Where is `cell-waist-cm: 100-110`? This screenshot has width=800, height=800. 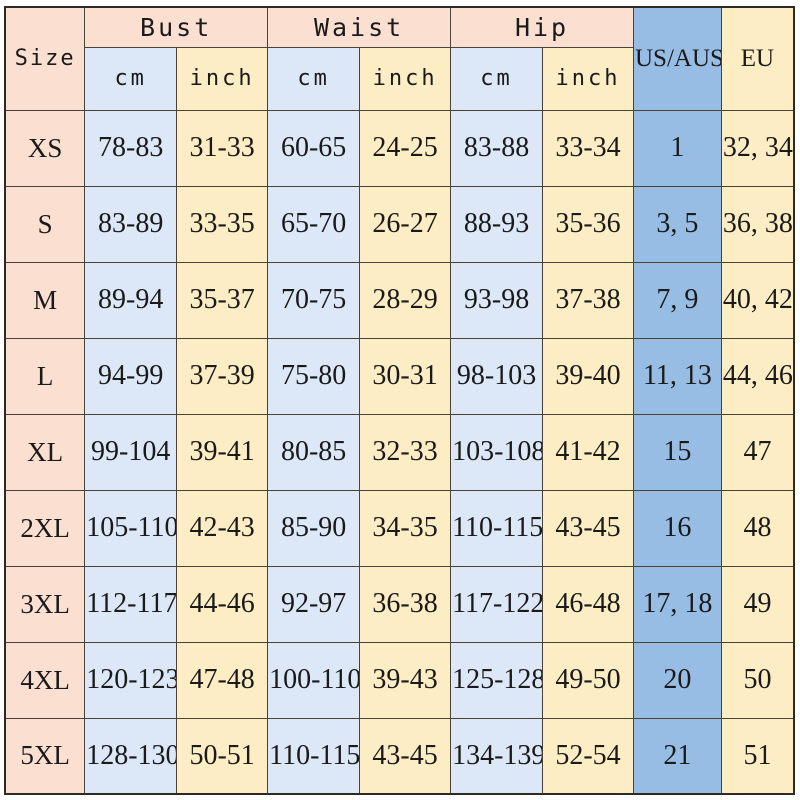 cell-waist-cm: 100-110 is located at coordinates (314, 680).